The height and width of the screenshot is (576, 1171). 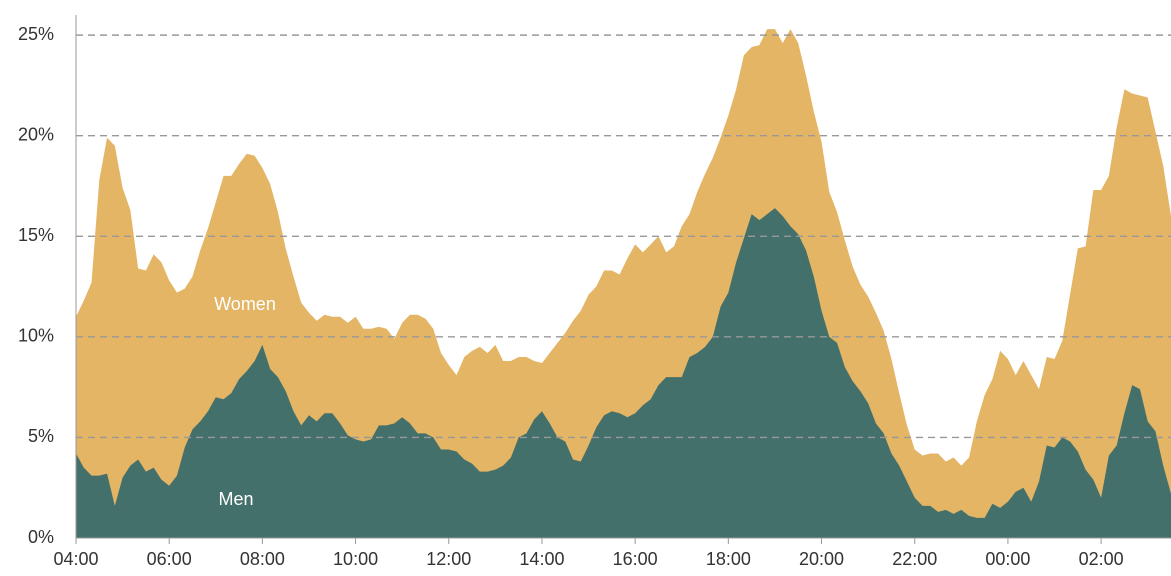 What do you see at coordinates (36, 34) in the screenshot?
I see `y-tick-label: 25%` at bounding box center [36, 34].